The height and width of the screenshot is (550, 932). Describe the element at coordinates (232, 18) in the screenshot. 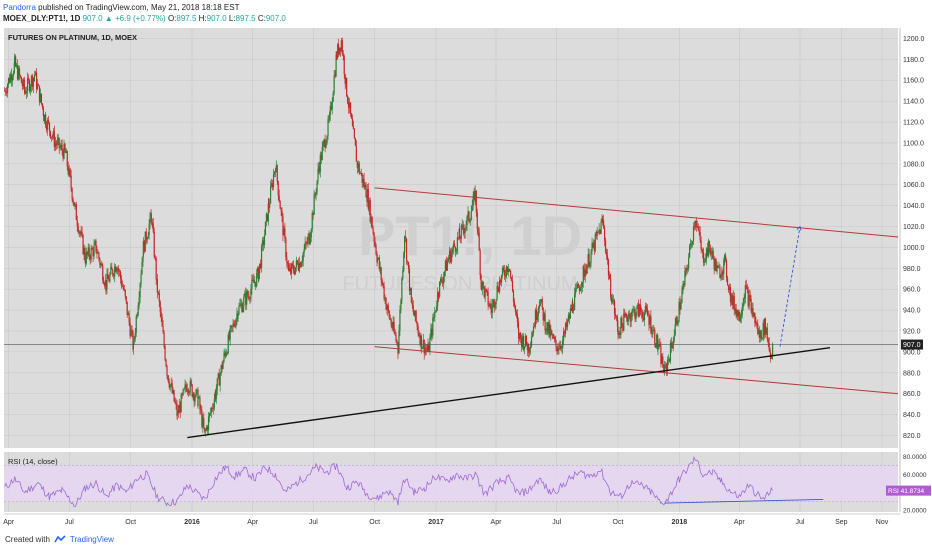

I see `low-label: L:` at that location.